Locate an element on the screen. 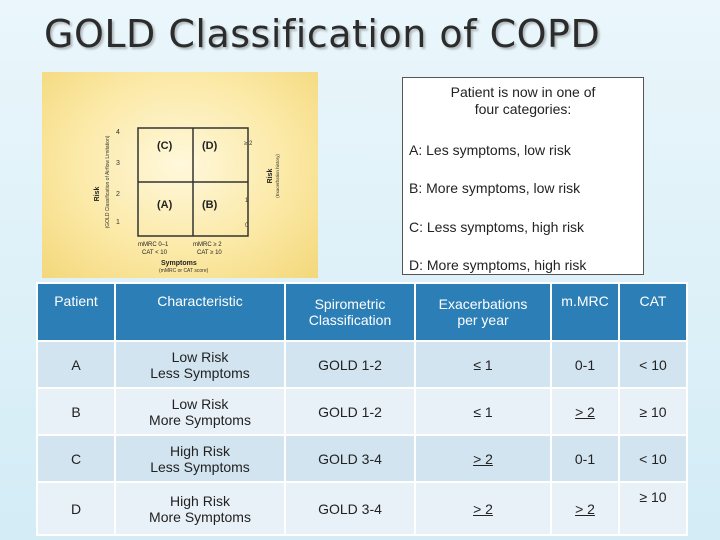 The width and height of the screenshot is (720, 540). left-tick-3: 3 is located at coordinates (118, 163).